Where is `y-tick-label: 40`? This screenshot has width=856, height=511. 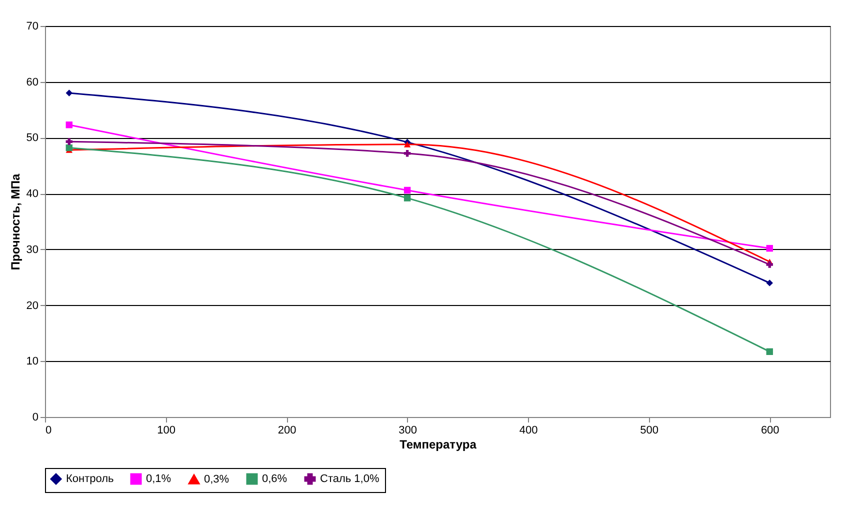 y-tick-label: 40 is located at coordinates (32, 194).